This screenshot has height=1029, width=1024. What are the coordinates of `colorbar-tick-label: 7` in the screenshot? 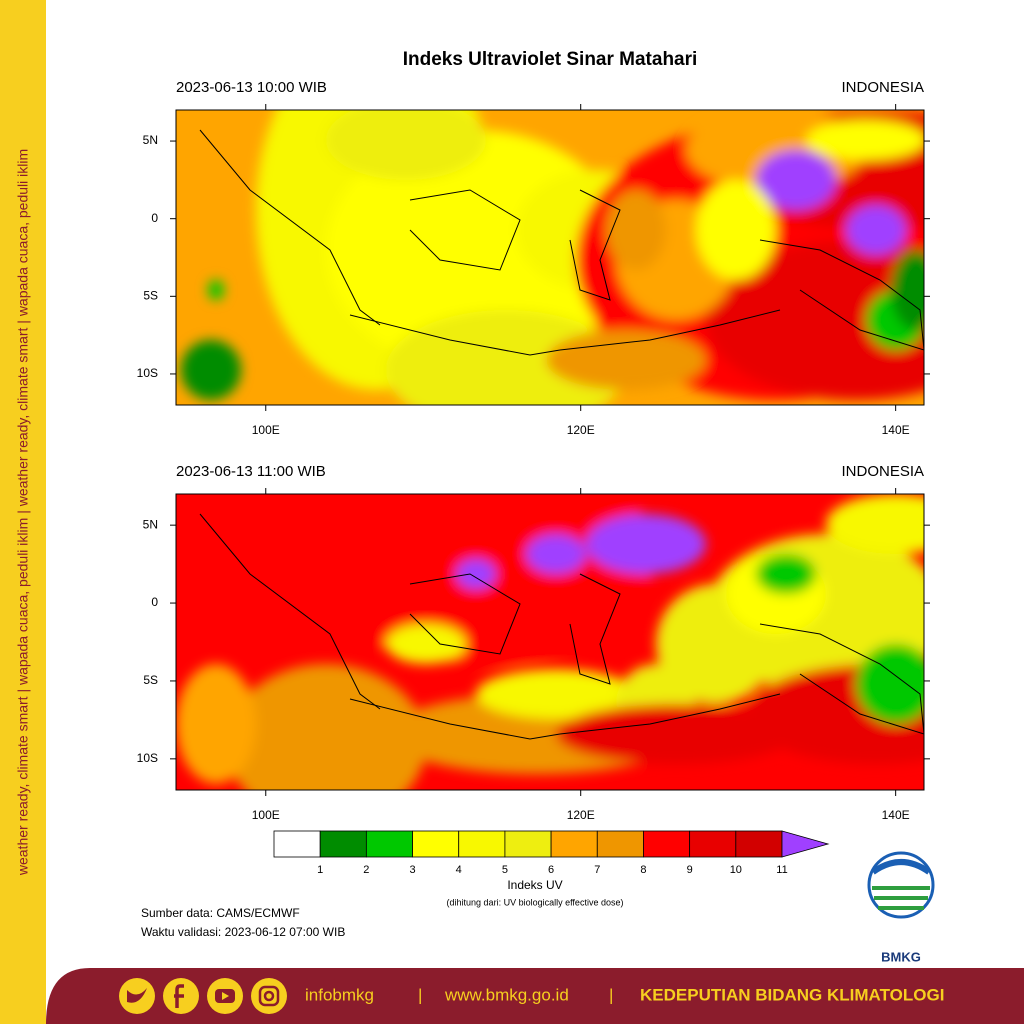 It's located at (597, 870).